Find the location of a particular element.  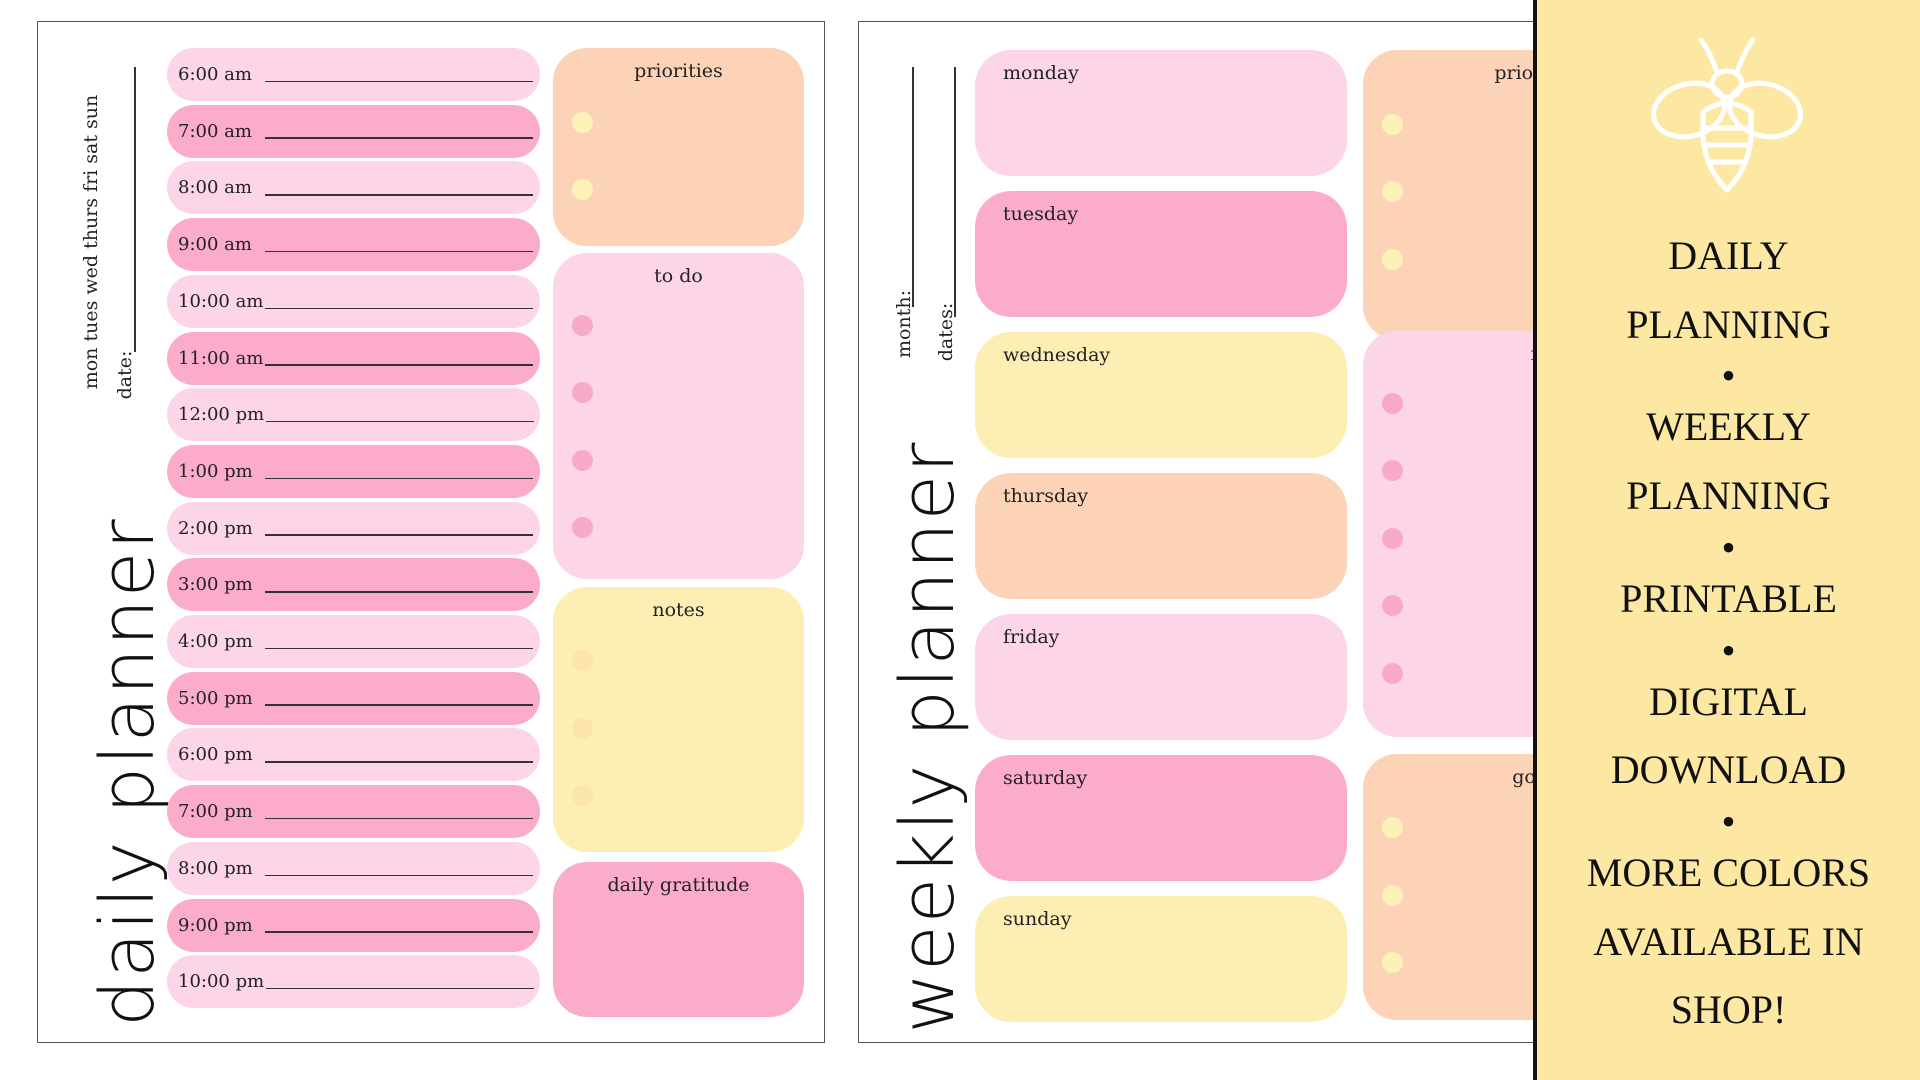

time-slot-row: 12:00 pm is located at coordinates (353, 415).